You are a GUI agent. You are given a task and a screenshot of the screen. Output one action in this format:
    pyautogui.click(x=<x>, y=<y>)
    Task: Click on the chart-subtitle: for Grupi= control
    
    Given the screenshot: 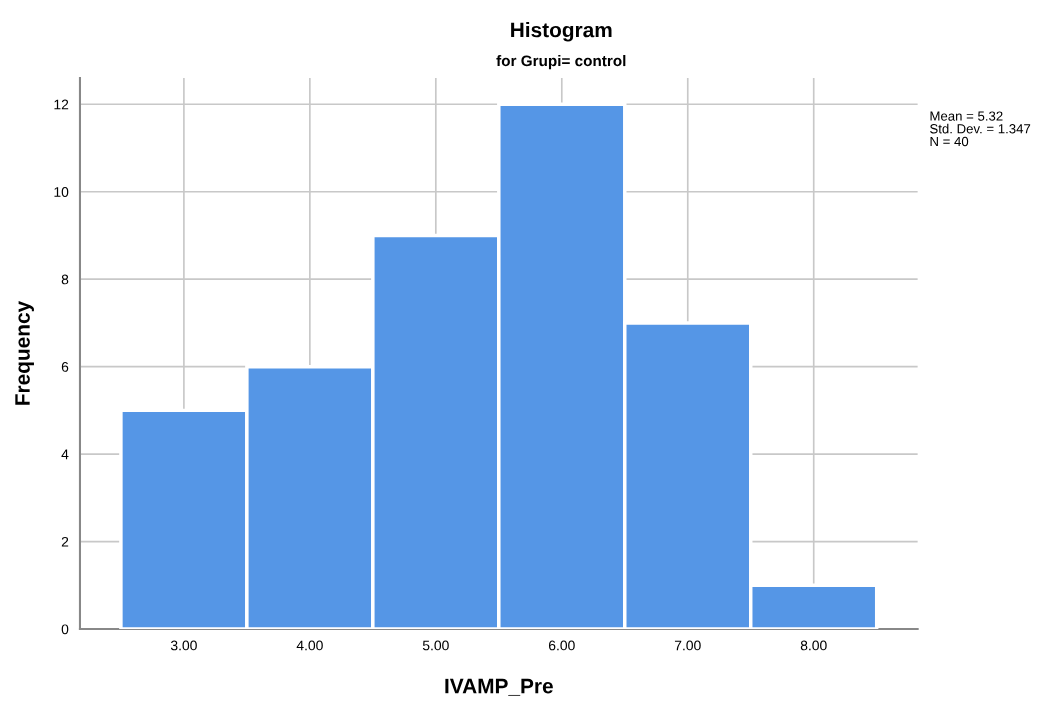 What is the action you would take?
    pyautogui.click(x=561, y=62)
    